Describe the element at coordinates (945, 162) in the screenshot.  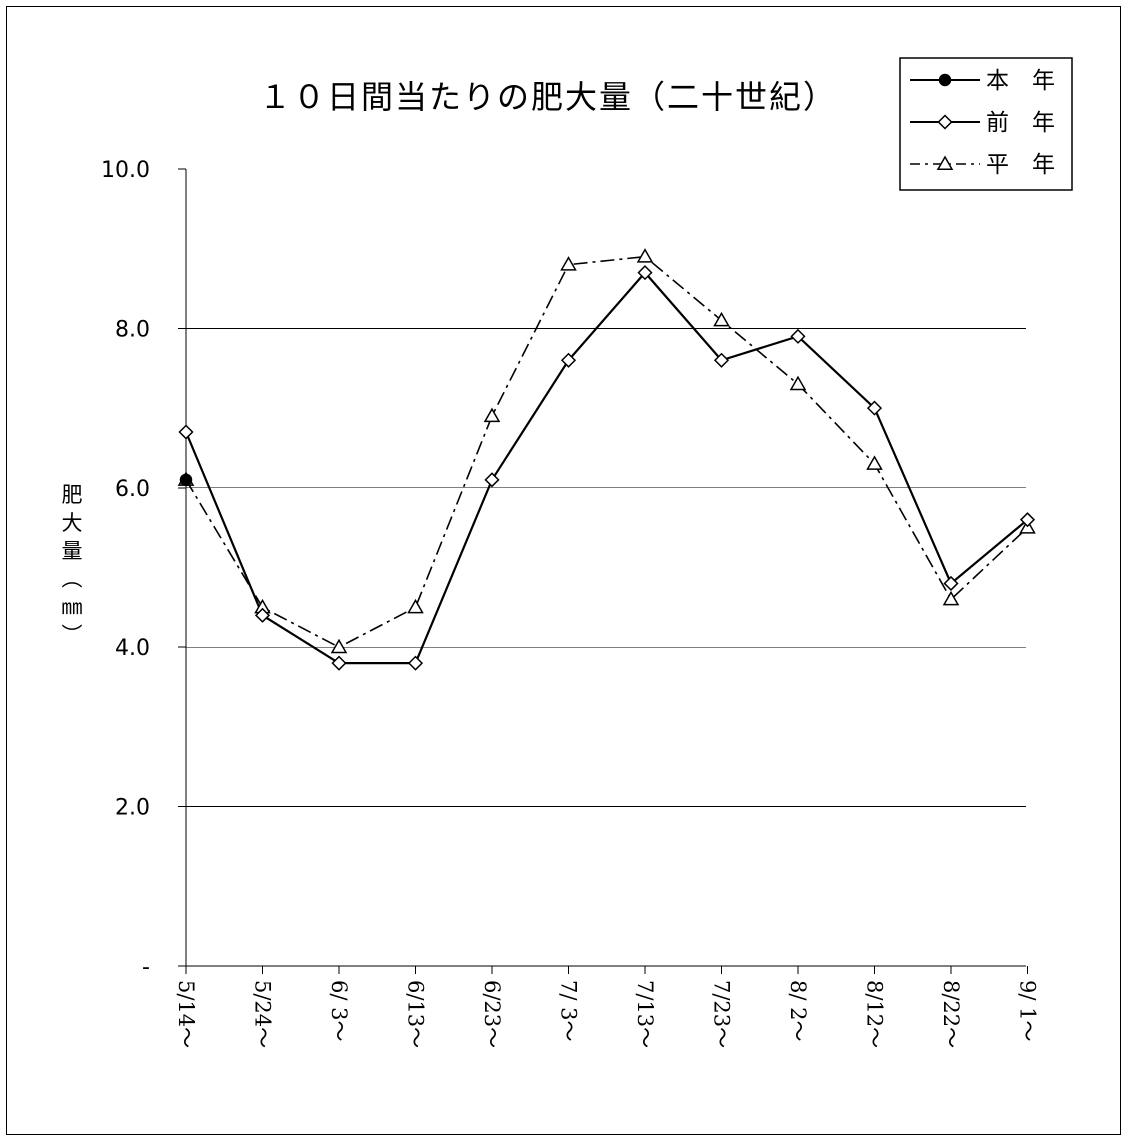
I see `legend-marker-triangle` at that location.